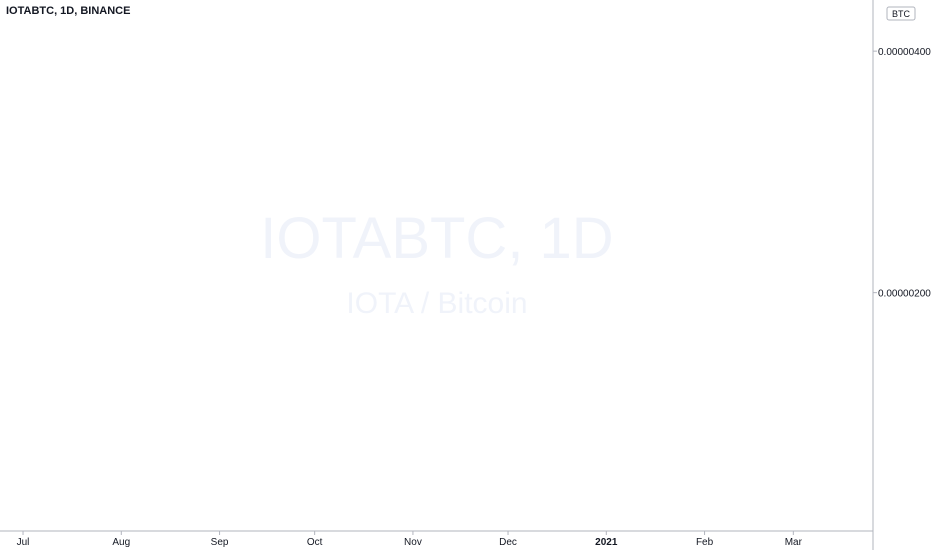 This screenshot has height=550, width=932. I want to click on currency-badge-label: BTC, so click(901, 14).